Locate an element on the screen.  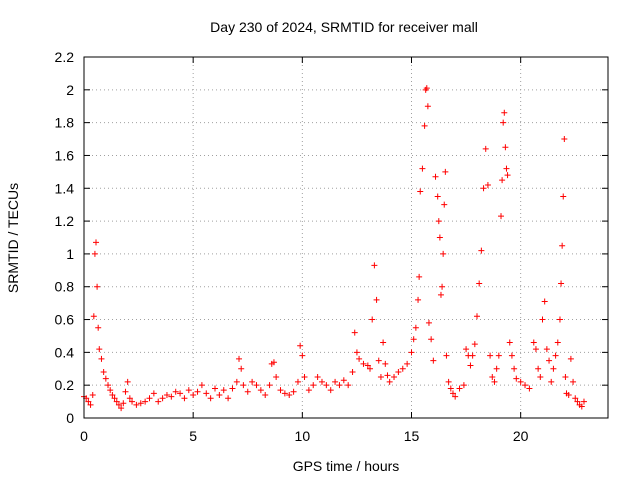
y-tick-label: 0.6 is located at coordinates (65, 320).